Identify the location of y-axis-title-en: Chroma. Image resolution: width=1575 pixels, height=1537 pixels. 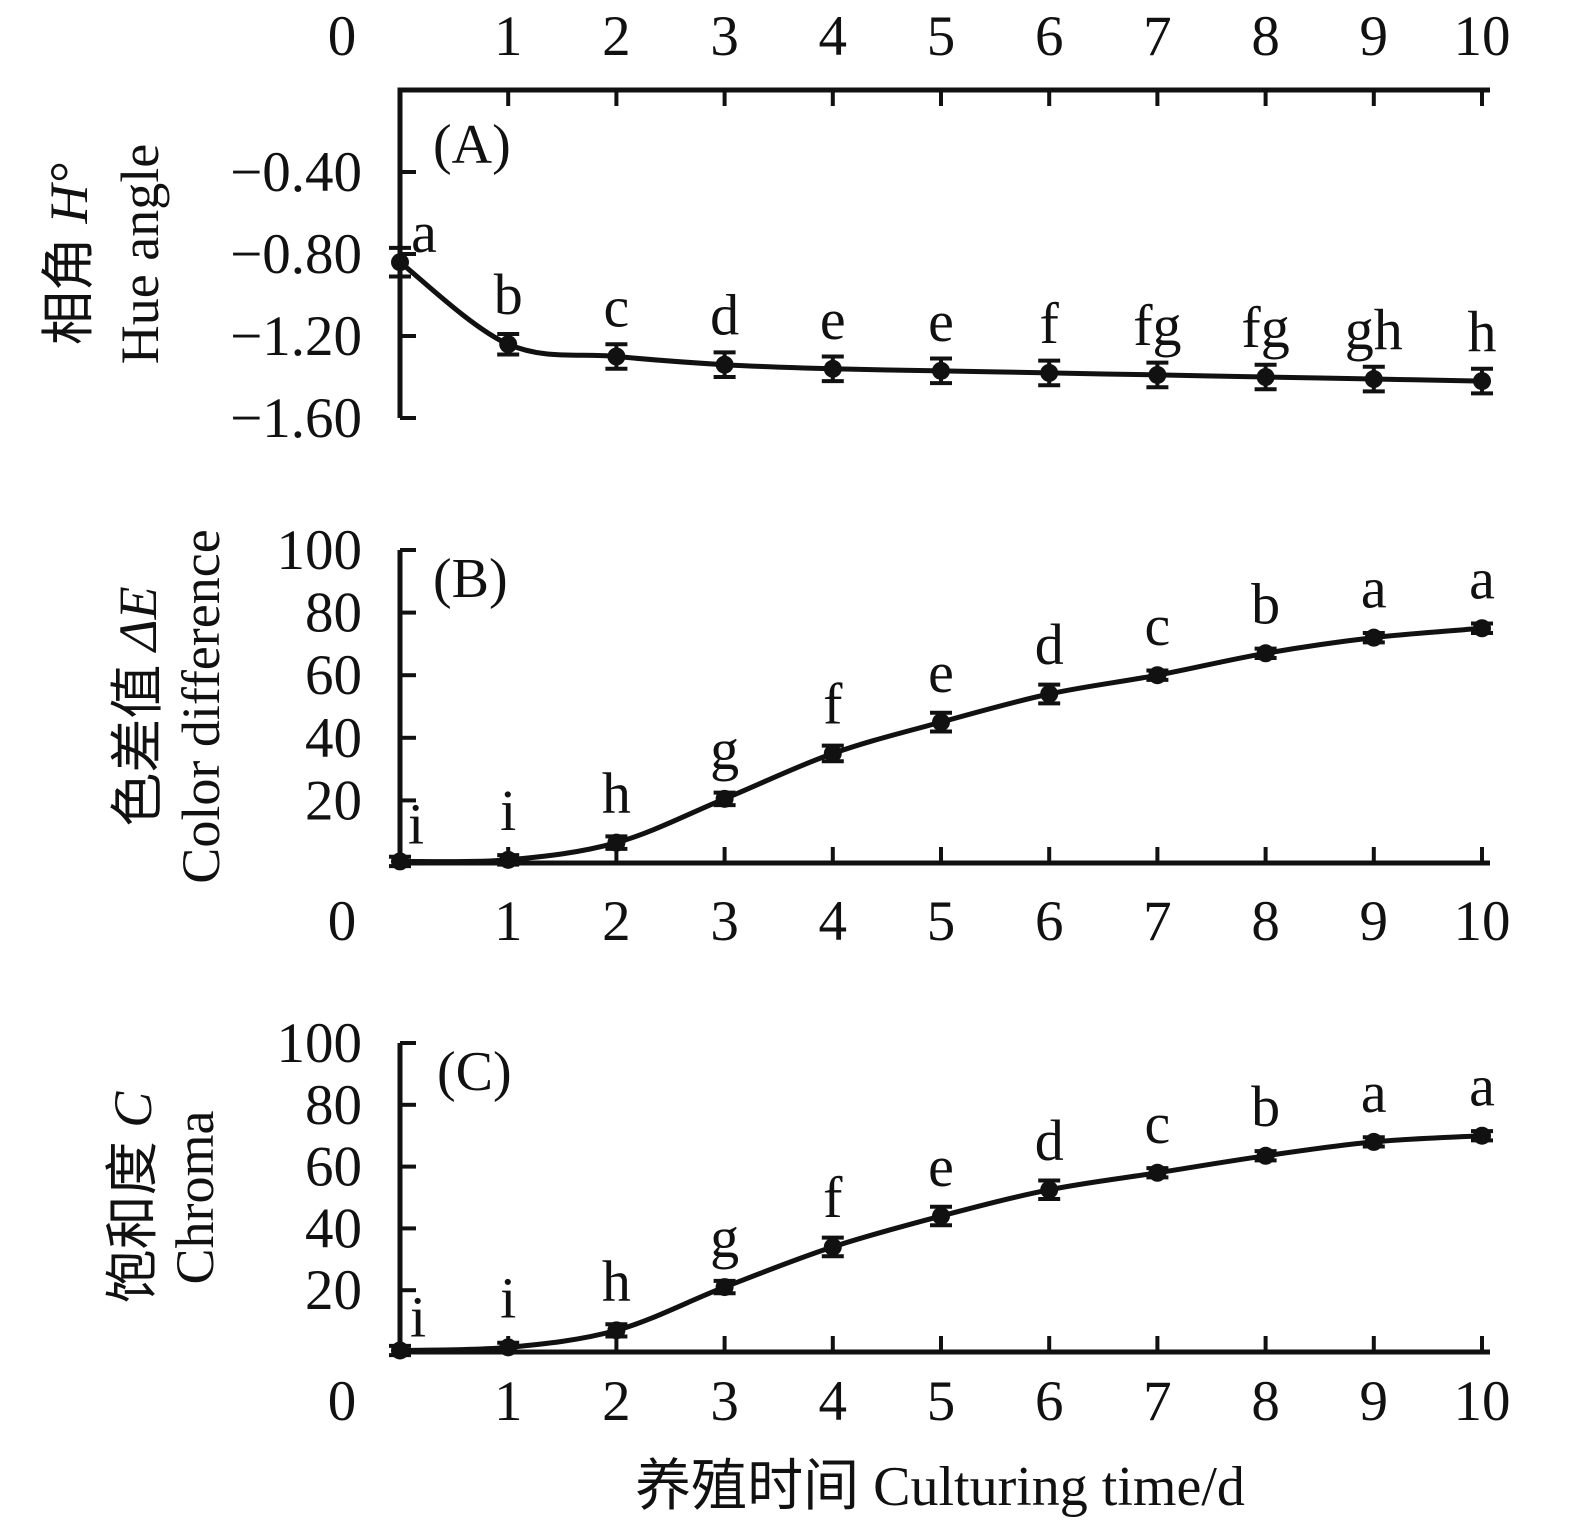
(195, 1197).